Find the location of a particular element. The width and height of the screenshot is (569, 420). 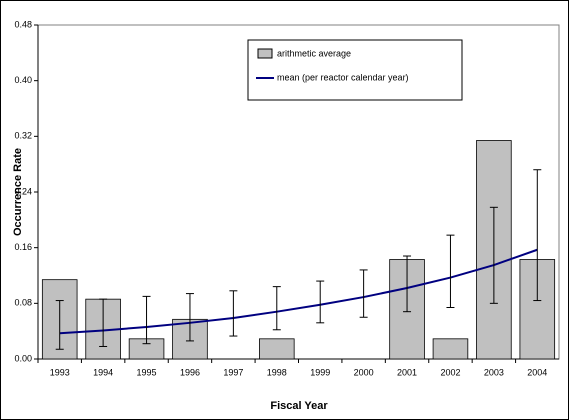

x-tick-label: 1996 is located at coordinates (190, 372).